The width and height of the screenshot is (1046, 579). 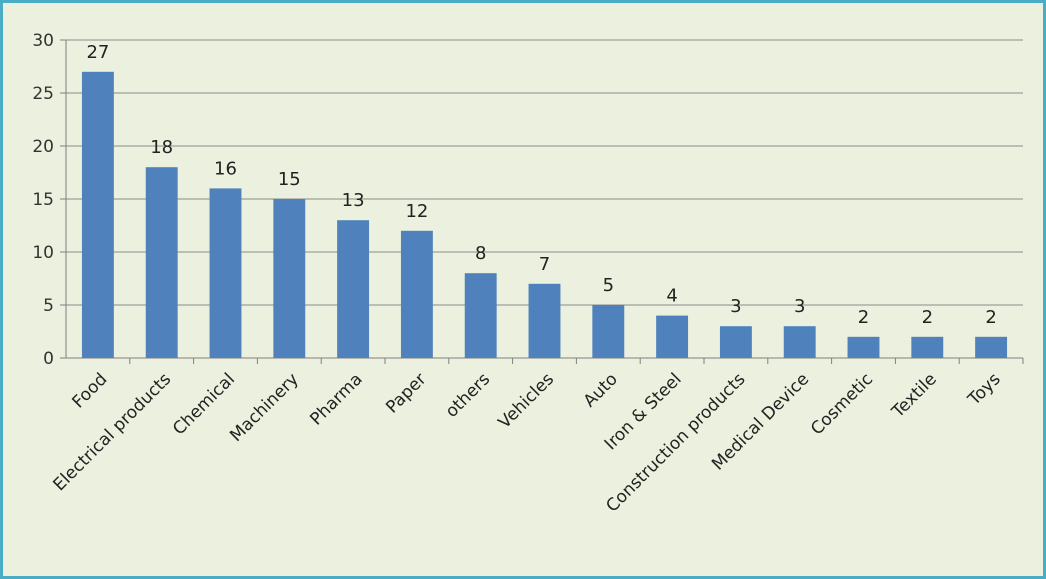 I want to click on x-category-label: Toys, so click(x=984, y=389).